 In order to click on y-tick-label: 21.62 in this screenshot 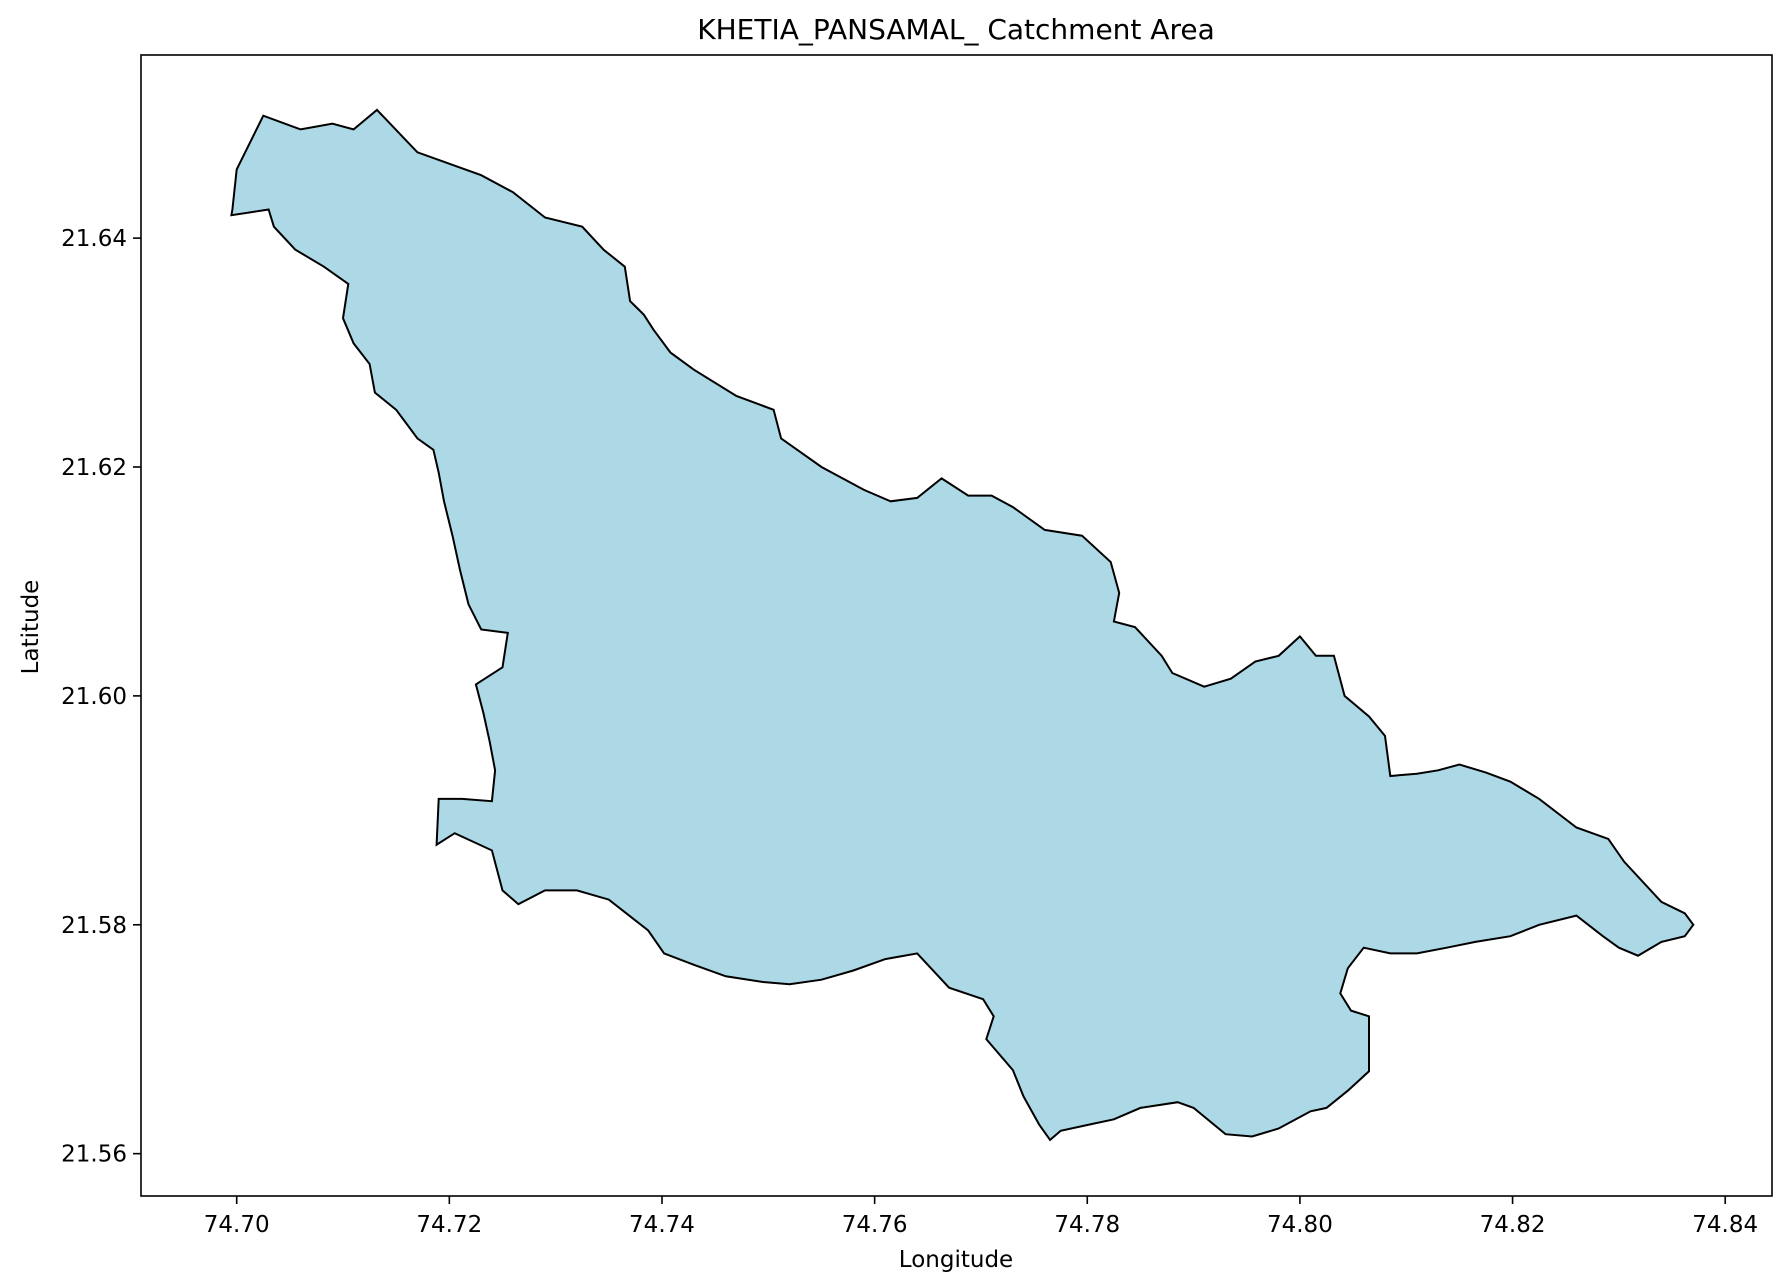, I will do `click(94, 468)`.